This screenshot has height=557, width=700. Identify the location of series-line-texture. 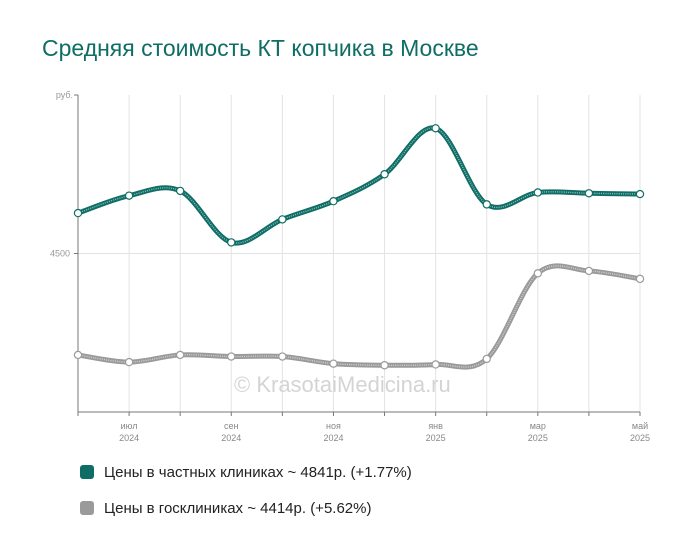
(359, 316).